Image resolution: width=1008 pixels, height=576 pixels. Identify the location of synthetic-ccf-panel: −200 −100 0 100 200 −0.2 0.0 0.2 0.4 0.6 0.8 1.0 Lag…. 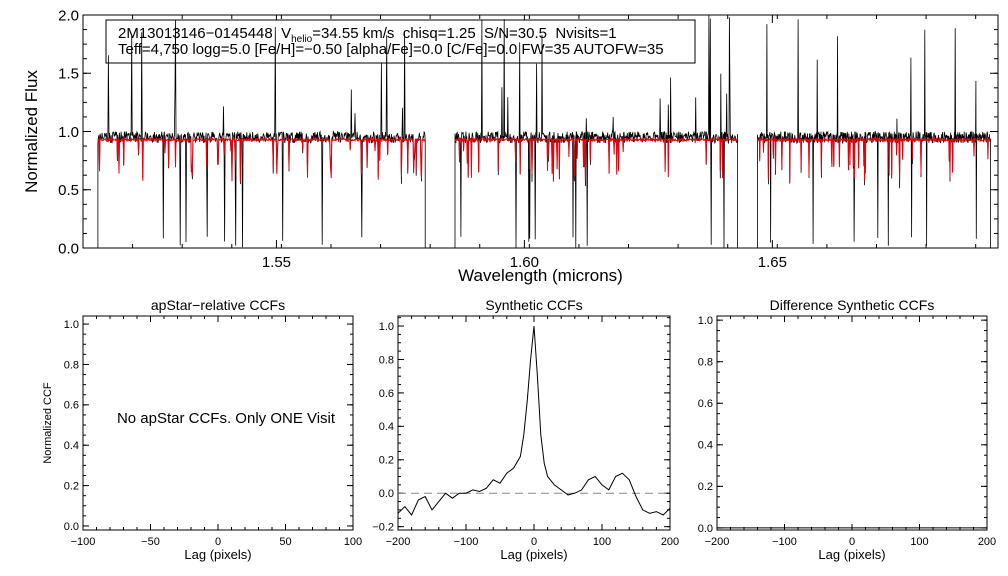
(525, 429).